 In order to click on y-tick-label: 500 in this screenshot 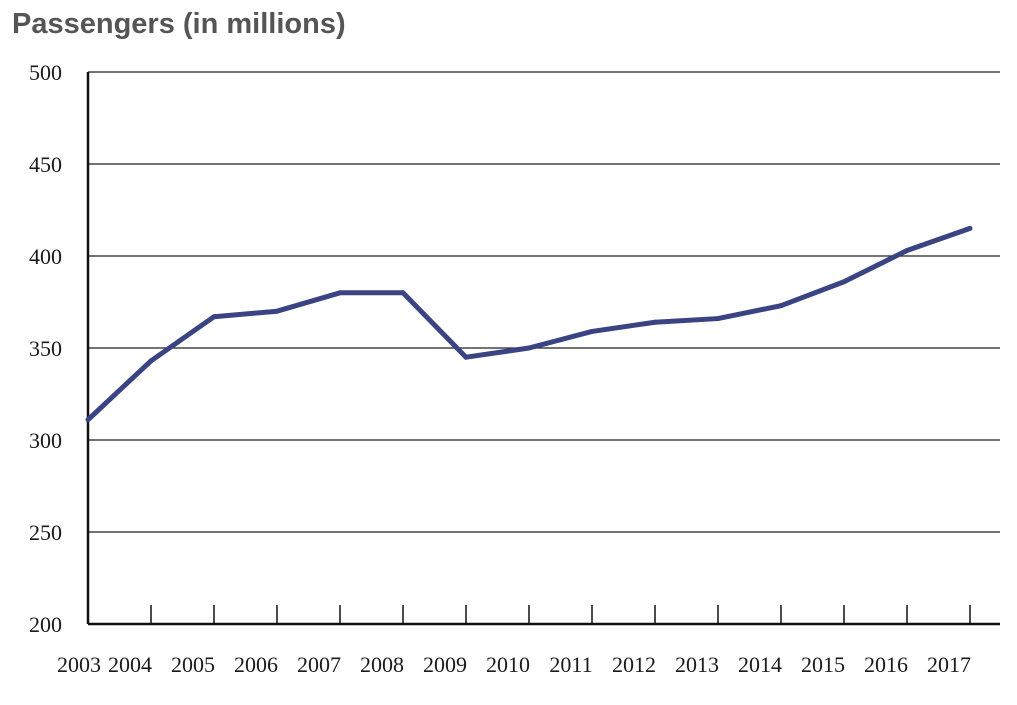, I will do `click(45, 72)`.